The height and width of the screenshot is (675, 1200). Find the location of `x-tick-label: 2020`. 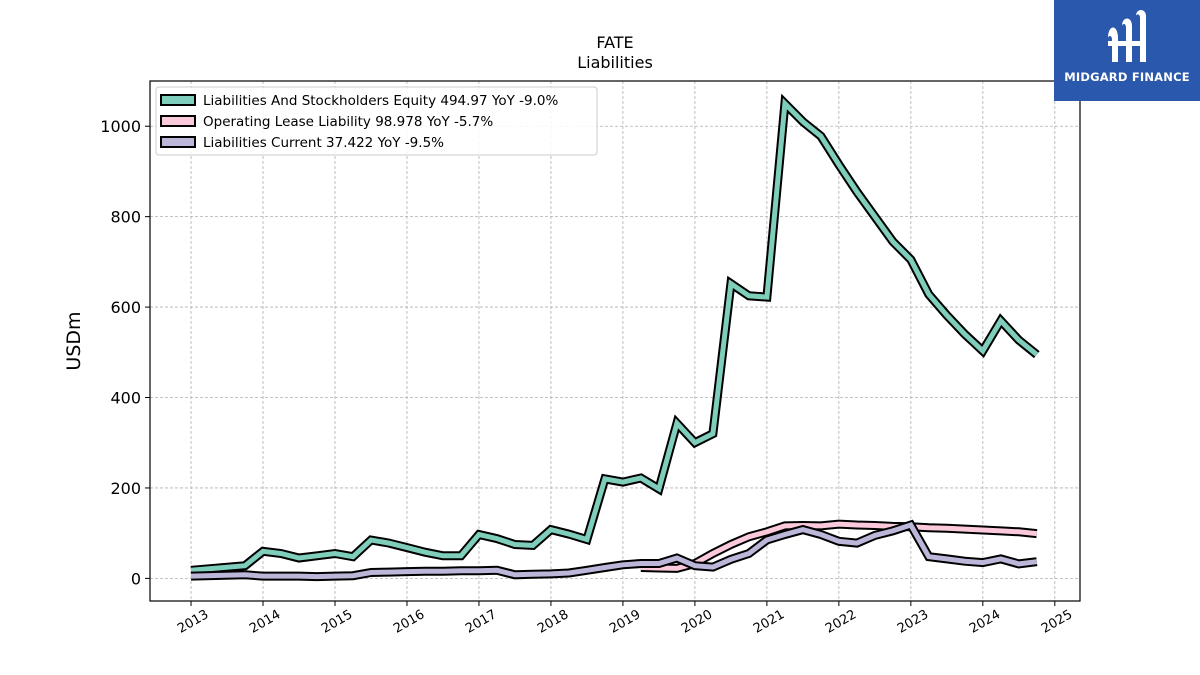

x-tick-label: 2020 is located at coordinates (697, 622).